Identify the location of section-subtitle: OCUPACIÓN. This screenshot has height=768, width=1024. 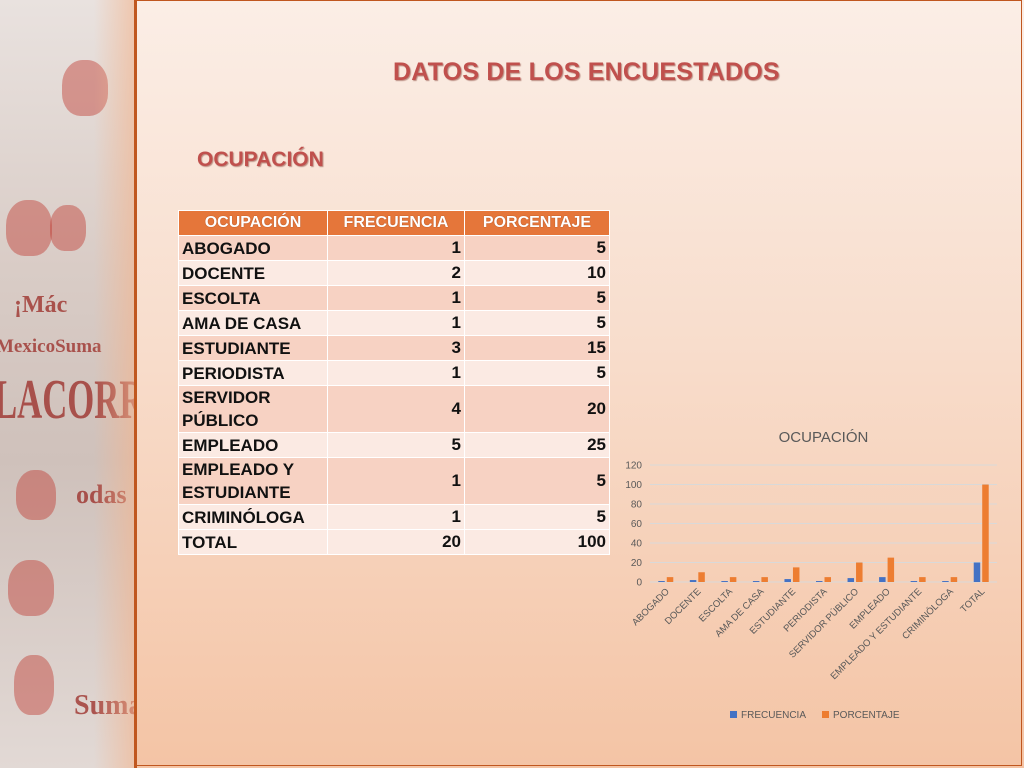
(260, 159).